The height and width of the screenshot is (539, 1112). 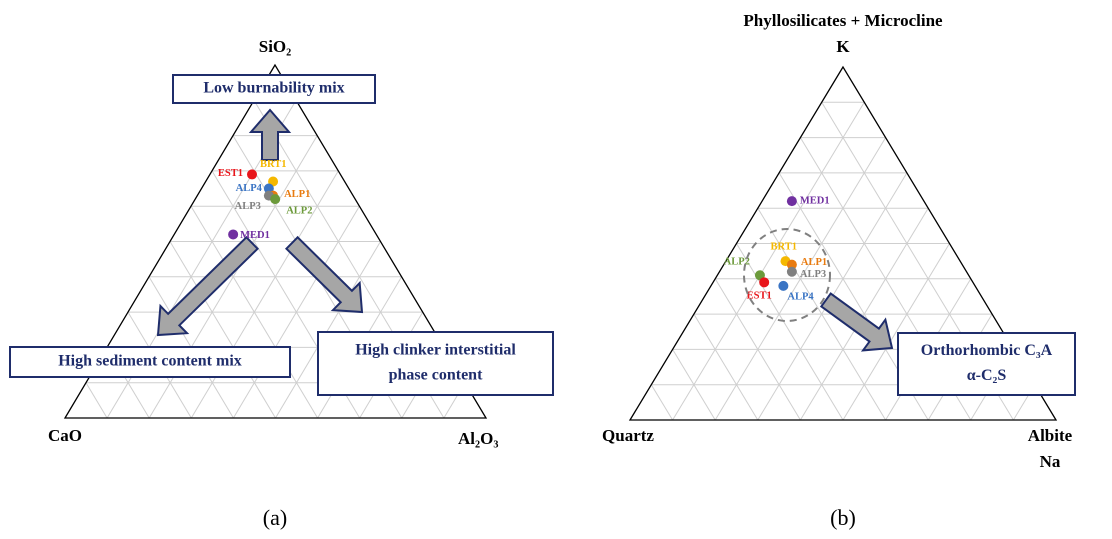 What do you see at coordinates (275, 46) in the screenshot?
I see `axis-label: SiO₂` at bounding box center [275, 46].